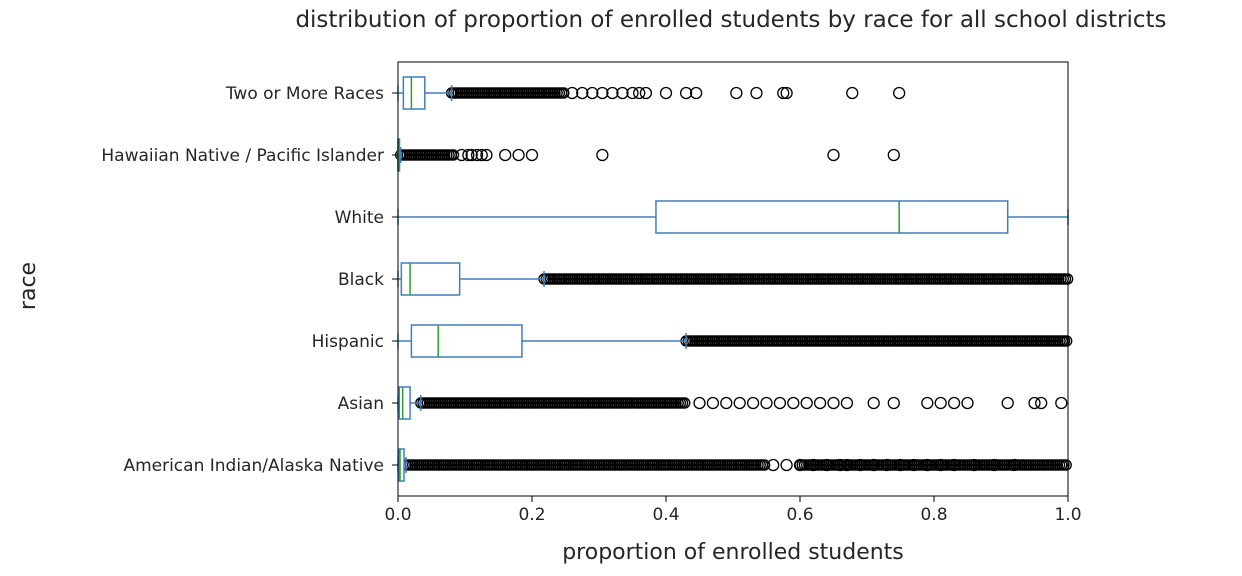 The image size is (1242, 576). What do you see at coordinates (733, 552) in the screenshot?
I see `x-axis-label: proportion of enrolled students` at bounding box center [733, 552].